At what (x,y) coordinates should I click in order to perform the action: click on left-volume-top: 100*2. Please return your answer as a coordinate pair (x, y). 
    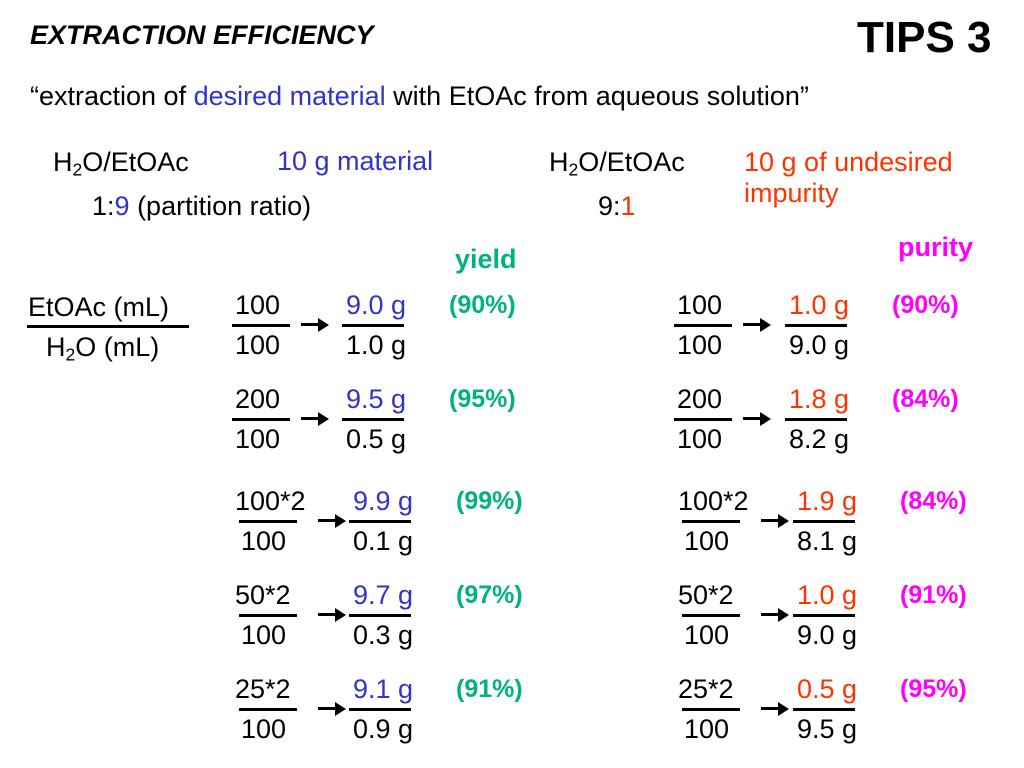
    Looking at the image, I should click on (270, 501).